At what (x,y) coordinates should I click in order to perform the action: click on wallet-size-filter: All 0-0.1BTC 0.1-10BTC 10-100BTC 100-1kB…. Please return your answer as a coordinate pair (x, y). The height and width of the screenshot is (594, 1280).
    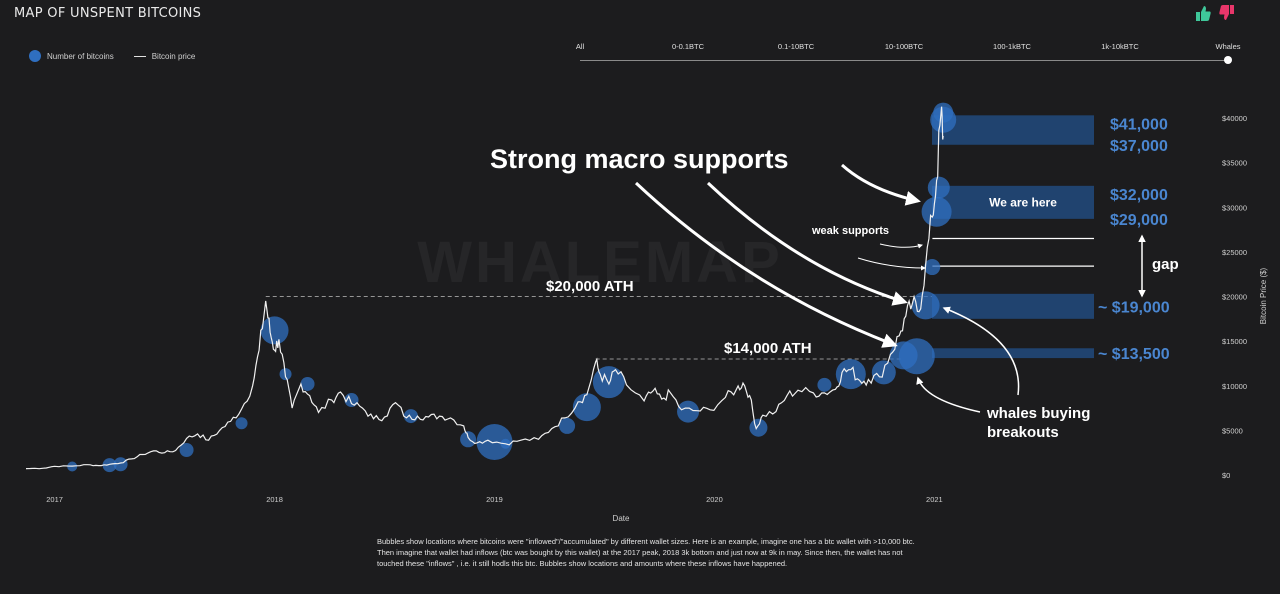
    Looking at the image, I should click on (908, 54).